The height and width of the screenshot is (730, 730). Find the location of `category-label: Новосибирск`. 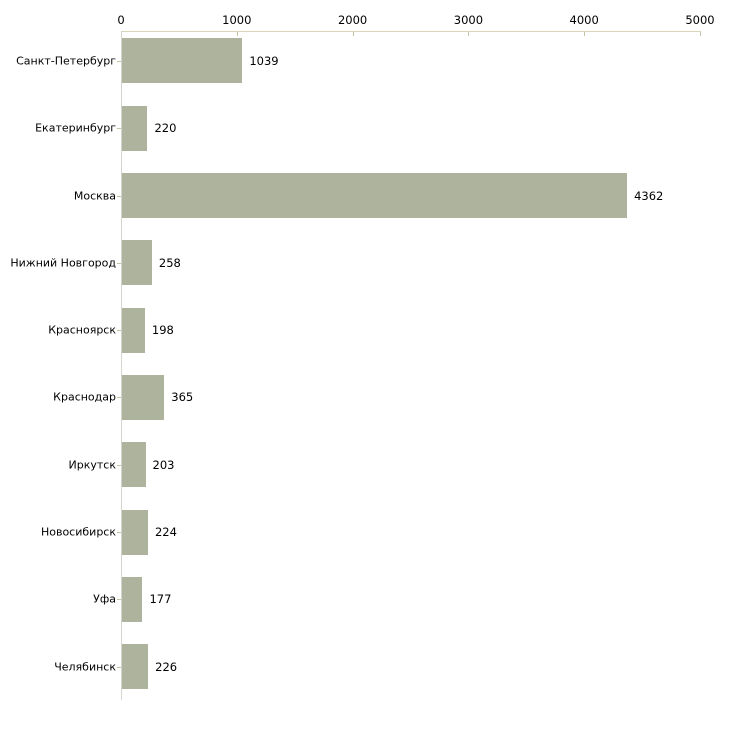

category-label: Новосибирск is located at coordinates (78, 532).